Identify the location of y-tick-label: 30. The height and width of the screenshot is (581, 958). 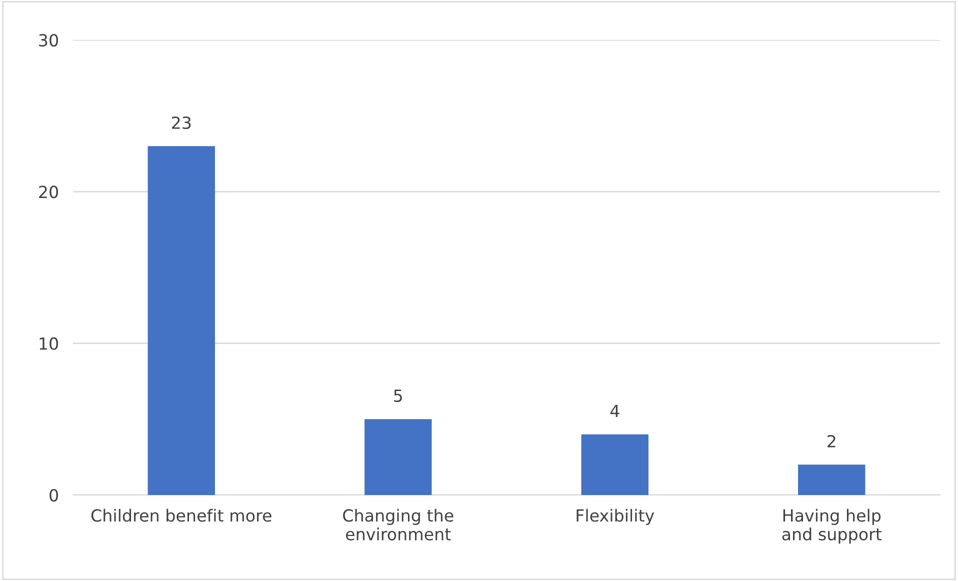
(48, 40).